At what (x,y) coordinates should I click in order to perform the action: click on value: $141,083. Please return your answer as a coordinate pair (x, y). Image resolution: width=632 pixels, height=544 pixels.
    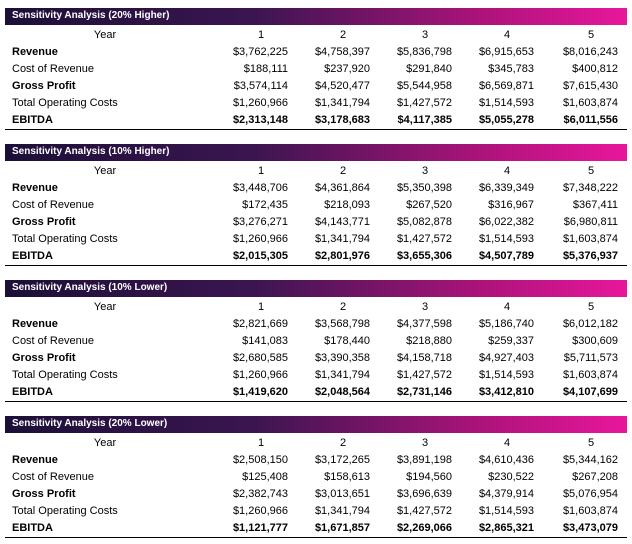
    Looking at the image, I should click on (265, 341).